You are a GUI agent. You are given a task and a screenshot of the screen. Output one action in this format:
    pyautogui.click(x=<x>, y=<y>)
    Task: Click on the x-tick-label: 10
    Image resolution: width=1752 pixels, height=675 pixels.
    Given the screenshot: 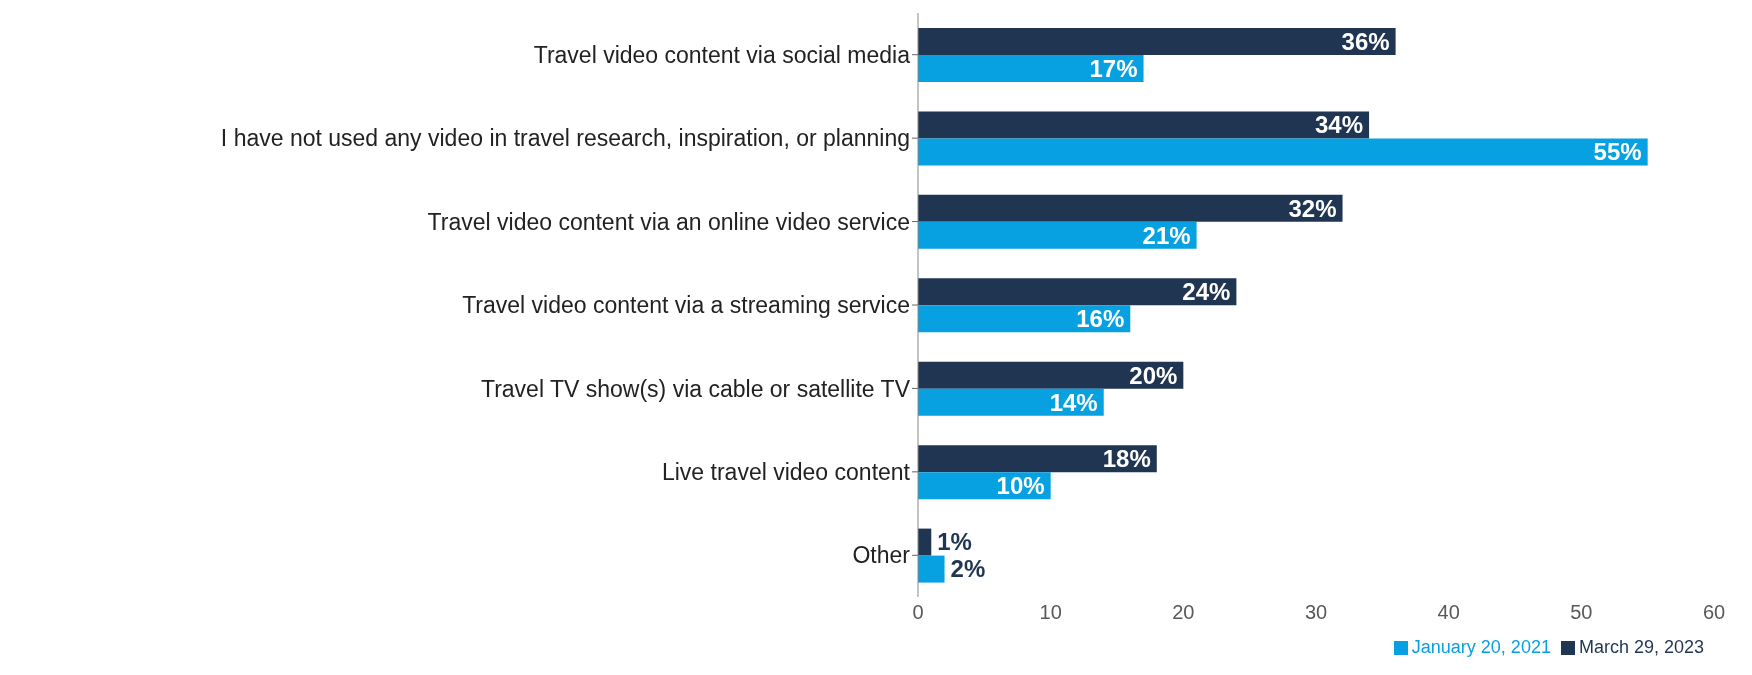 What is the action you would take?
    pyautogui.click(x=1050, y=612)
    